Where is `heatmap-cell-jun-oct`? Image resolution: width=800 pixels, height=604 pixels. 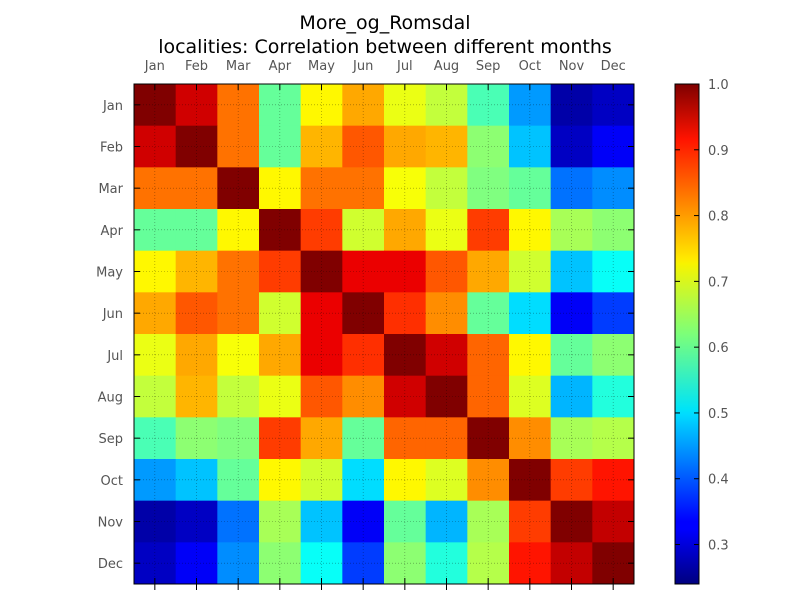
heatmap-cell-jun-oct is located at coordinates (530, 313).